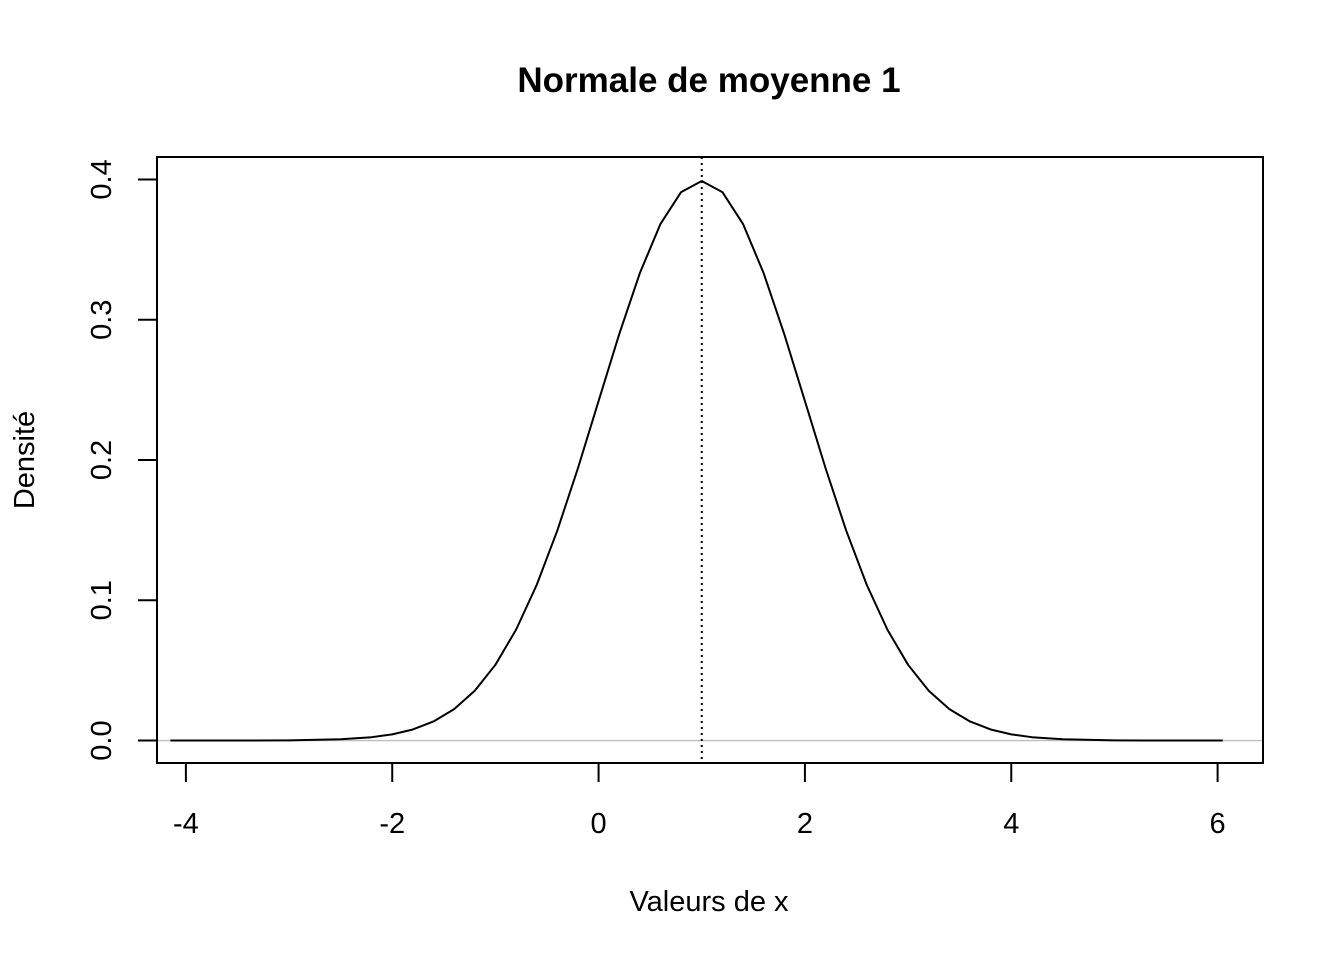 Image resolution: width=1344 pixels, height=960 pixels. What do you see at coordinates (102, 460) in the screenshot?
I see `y-tick-label: 0.2` at bounding box center [102, 460].